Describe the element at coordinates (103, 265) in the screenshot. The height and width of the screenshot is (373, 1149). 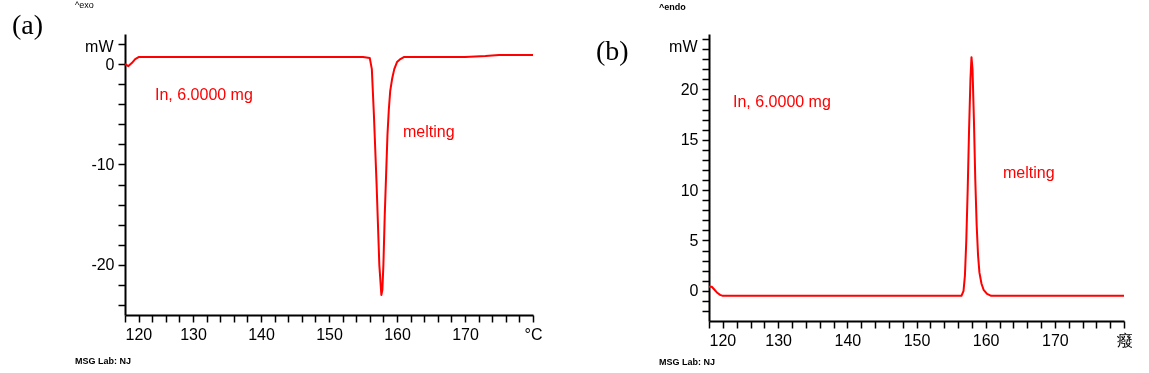
I see `y-tick-label: -20` at that location.